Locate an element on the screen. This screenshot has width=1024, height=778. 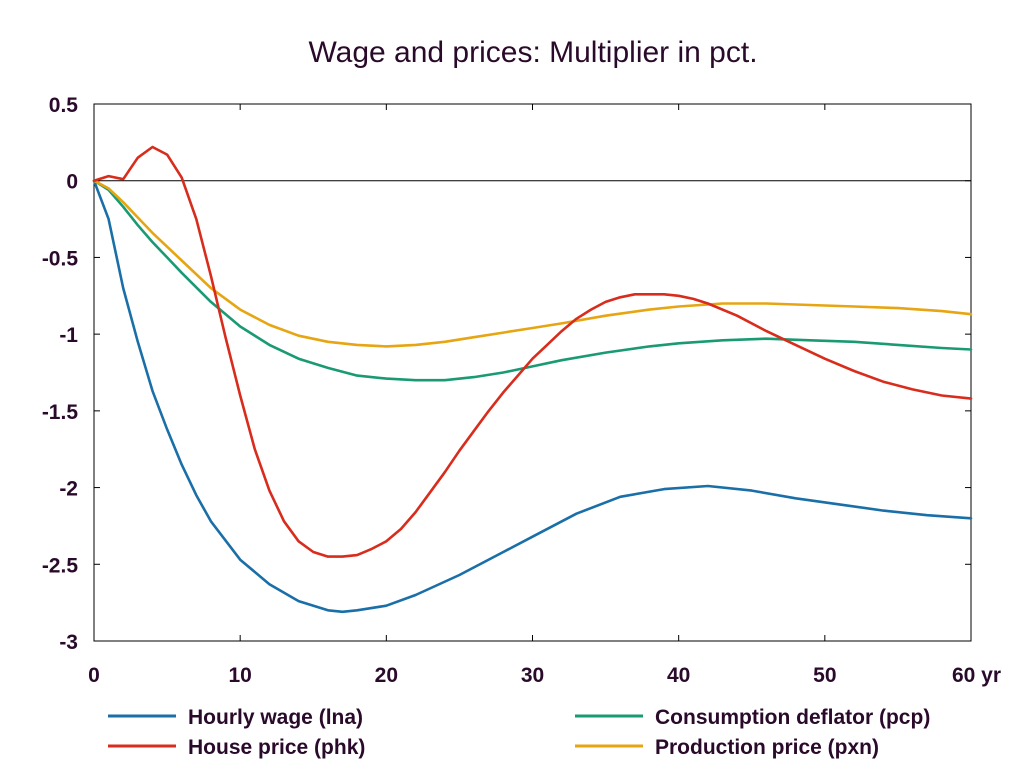
legend-label: Production price (pxn) is located at coordinates (767, 747).